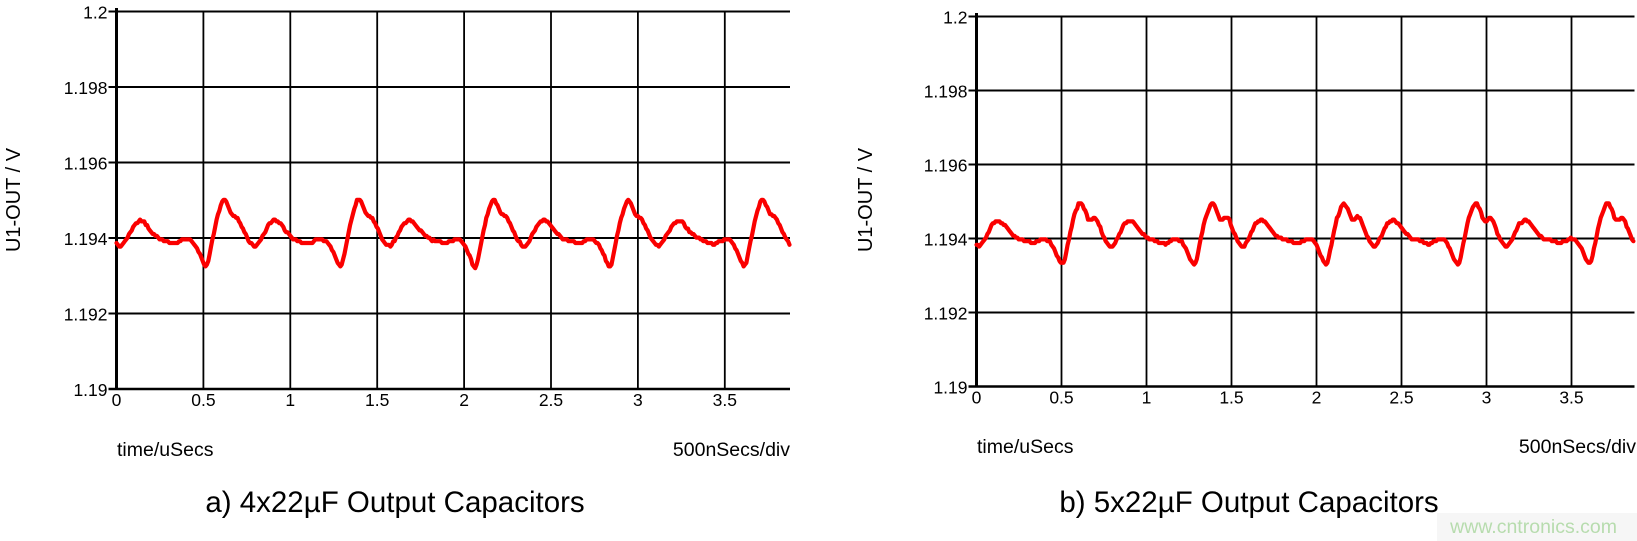  Describe the element at coordinates (394, 502) in the screenshot. I see `svg-text: a) 4x22µF Output Capacitors` at that location.